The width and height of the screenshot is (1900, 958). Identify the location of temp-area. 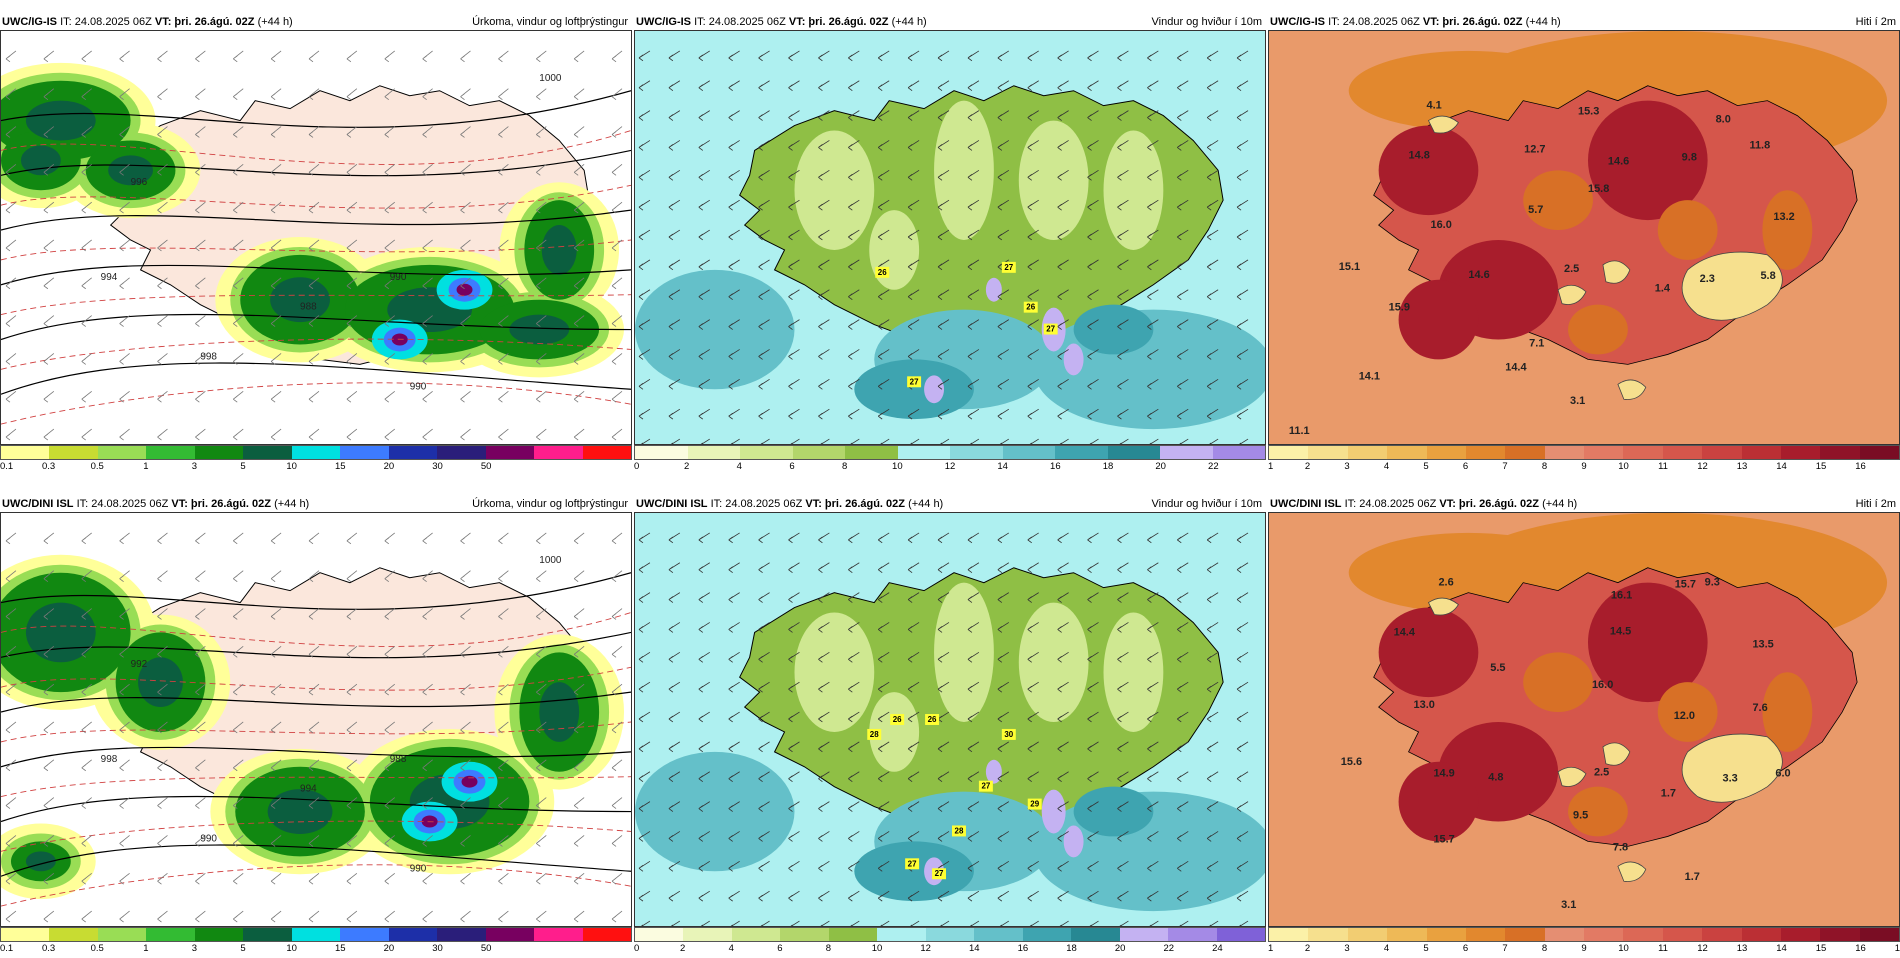
(1428, 170).